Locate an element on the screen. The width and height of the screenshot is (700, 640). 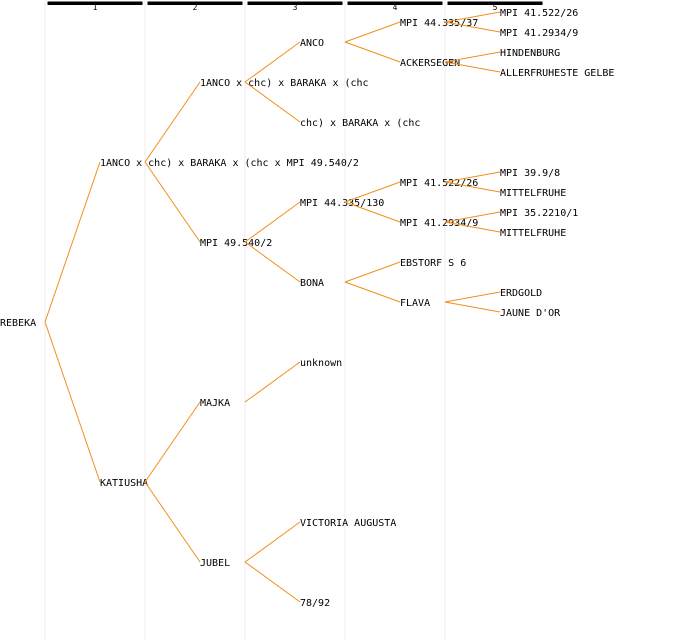
pedigree-node-gen-3: 1ANCO x chc) x BARAKA x (chc is located at coordinates (284, 83).